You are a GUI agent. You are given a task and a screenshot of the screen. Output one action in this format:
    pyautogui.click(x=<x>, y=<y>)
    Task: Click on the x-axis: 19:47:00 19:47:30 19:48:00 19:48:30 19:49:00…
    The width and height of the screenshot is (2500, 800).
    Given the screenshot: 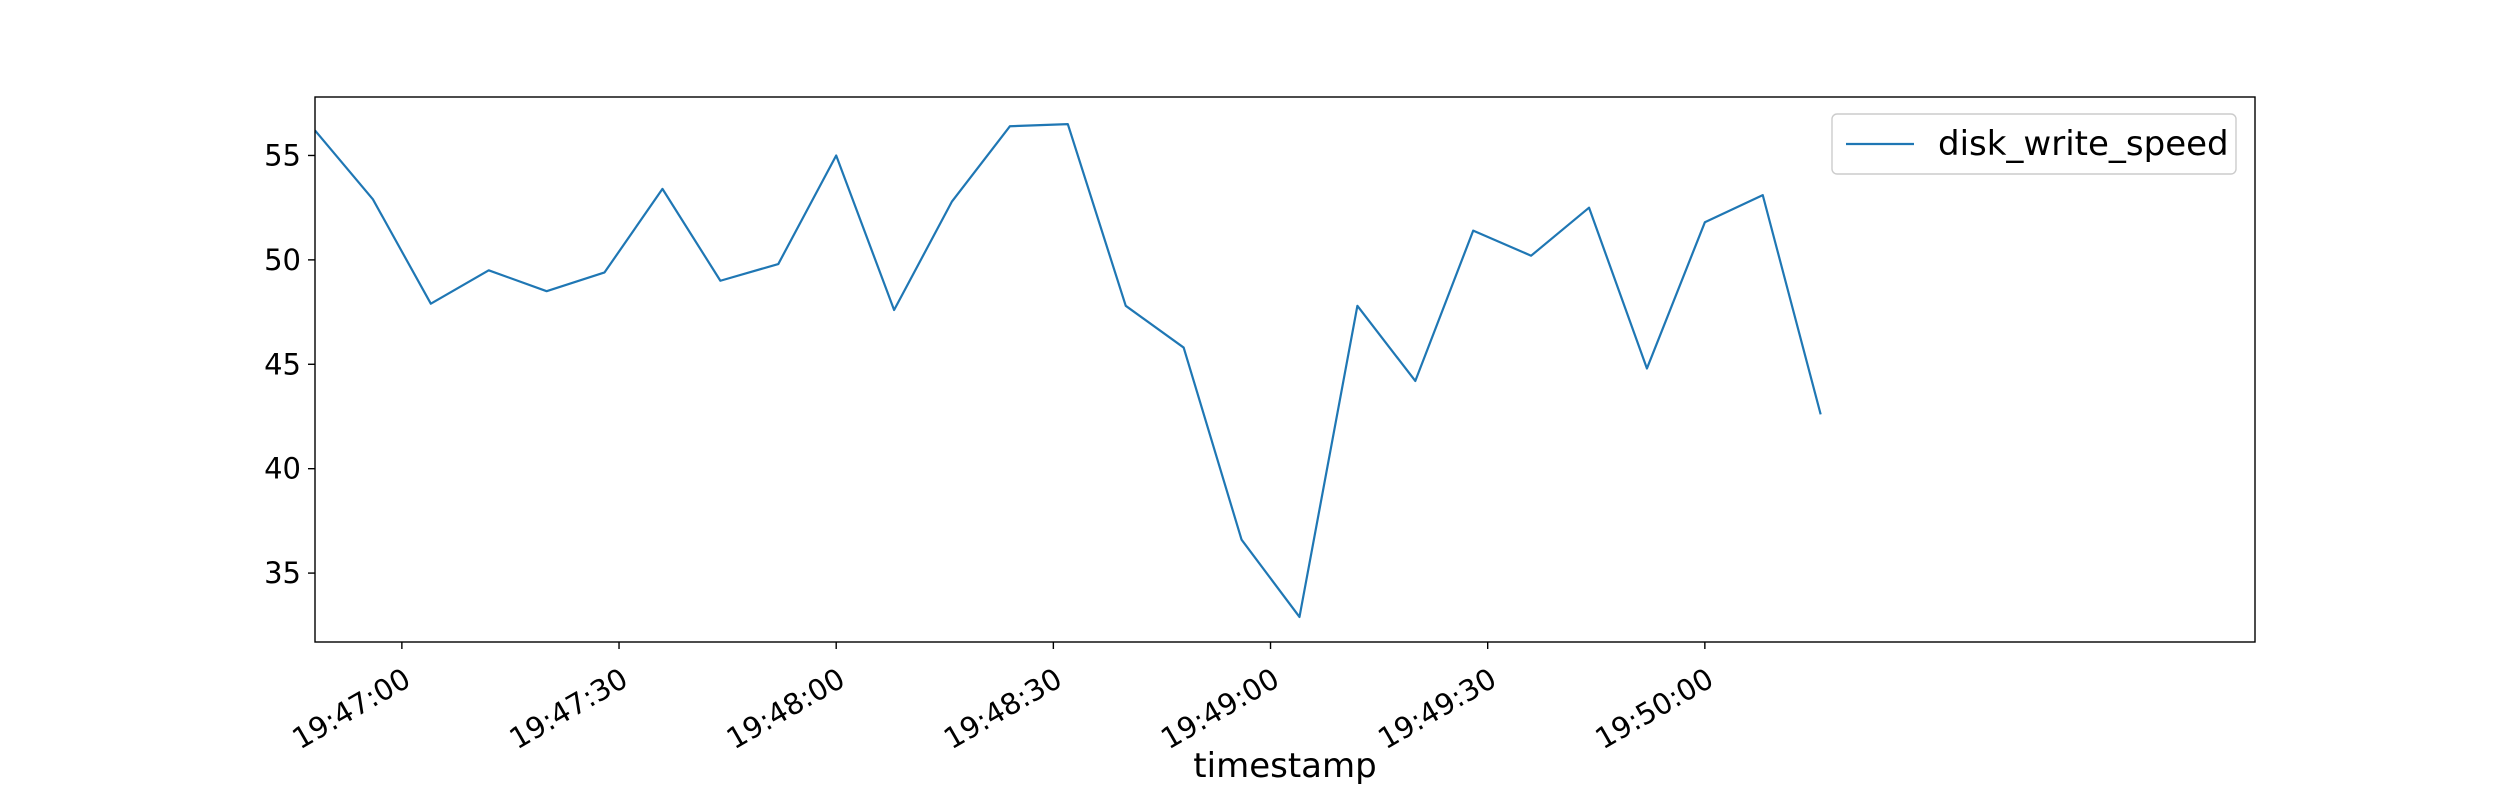 What is the action you would take?
    pyautogui.click(x=1002, y=699)
    